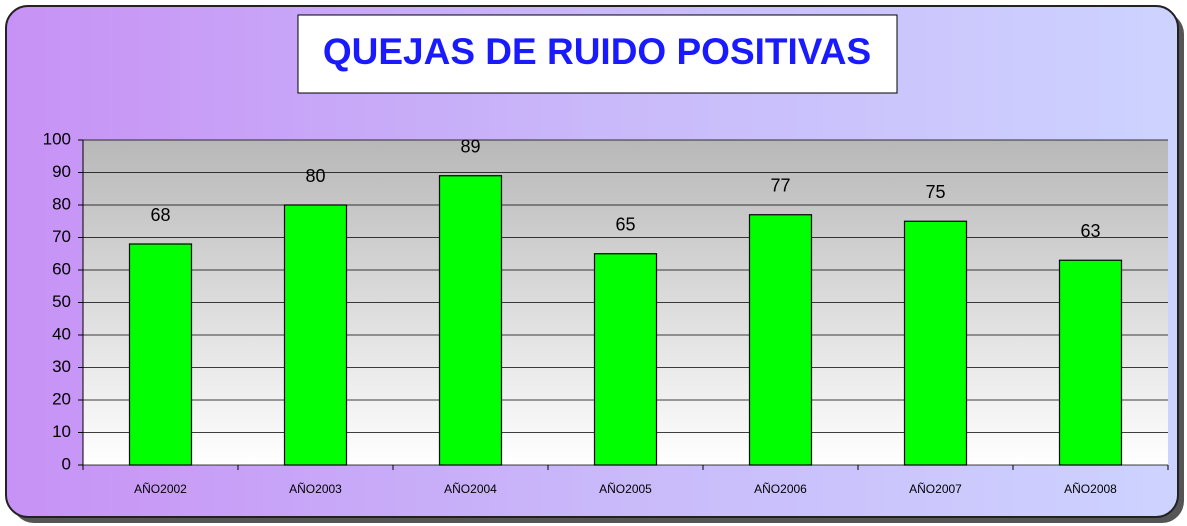 This screenshot has width=1187, height=526. Describe the element at coordinates (1090, 489) in the screenshot. I see `x-tick-label: AÑO2008` at that location.